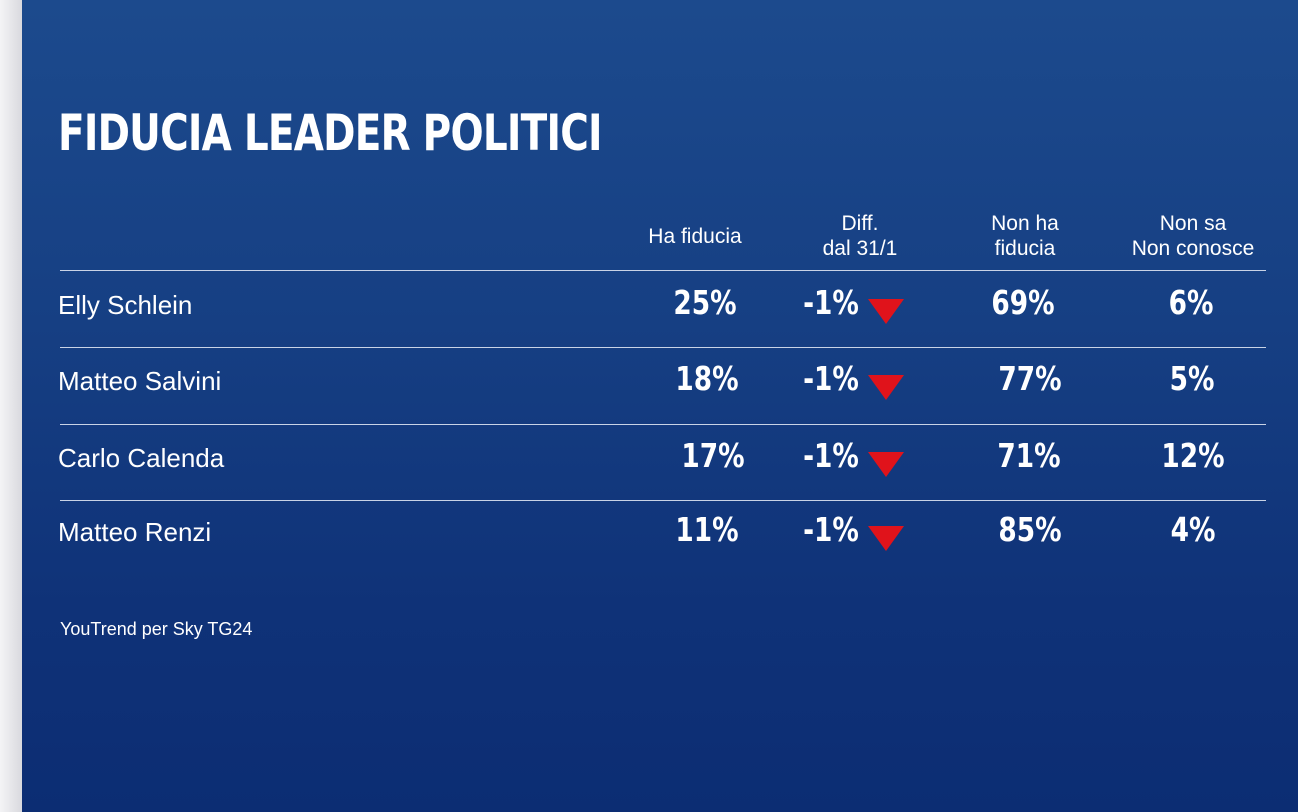  I want to click on value-non-ha-fiducia: 85%, so click(1030, 529).